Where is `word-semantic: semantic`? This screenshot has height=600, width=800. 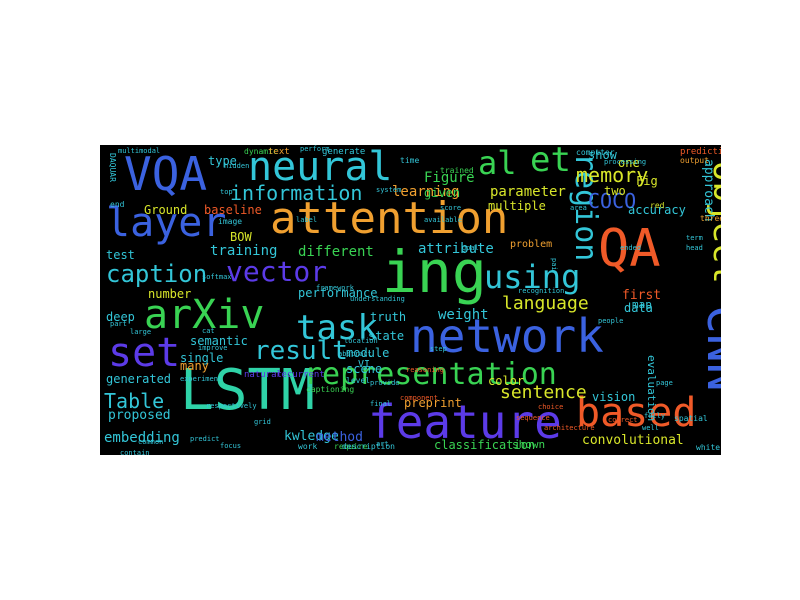 word-semantic: semantic is located at coordinates (219, 341).